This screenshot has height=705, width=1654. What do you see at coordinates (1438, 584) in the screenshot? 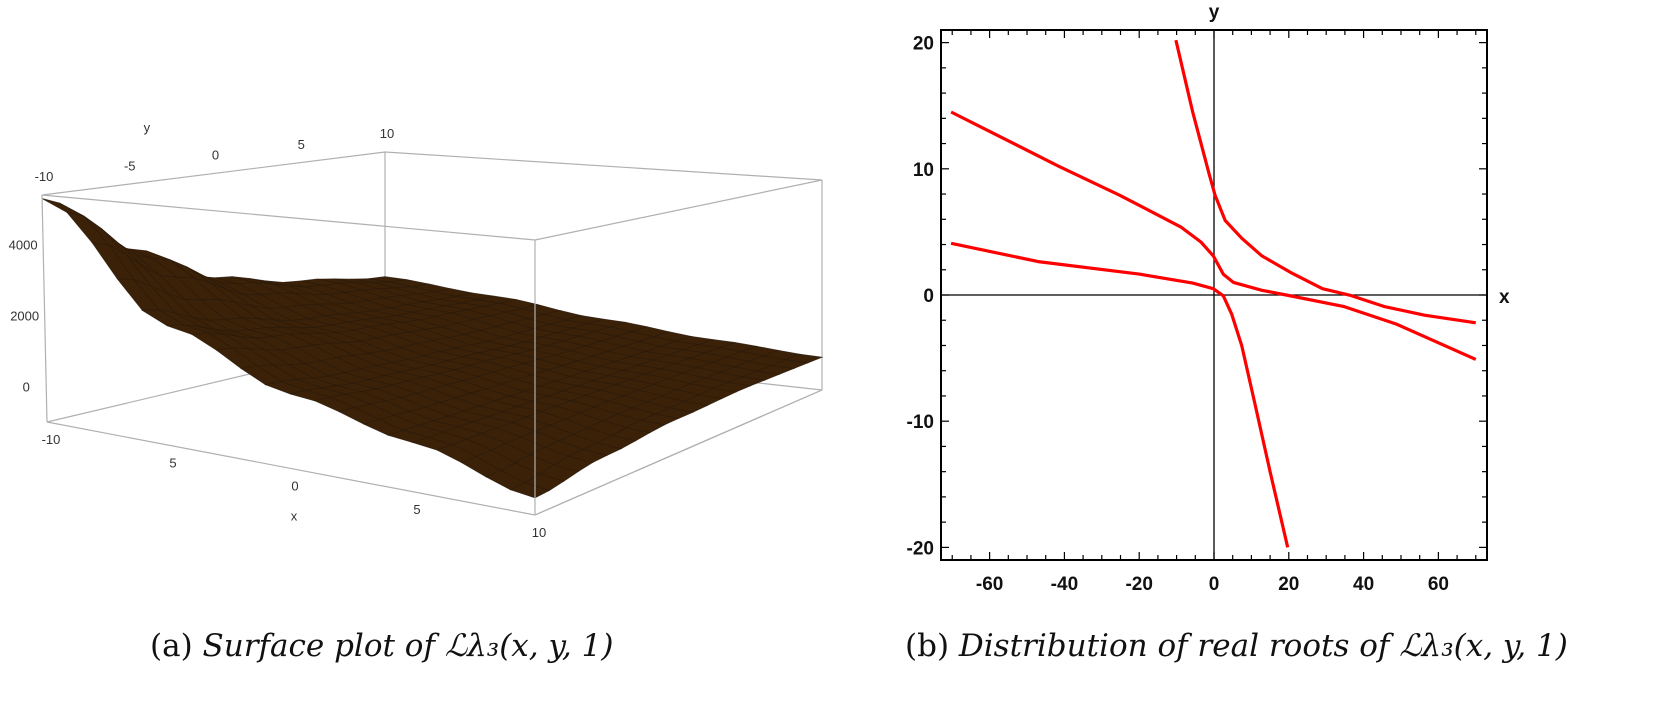
I see `x-tick-label: 60` at bounding box center [1438, 584].